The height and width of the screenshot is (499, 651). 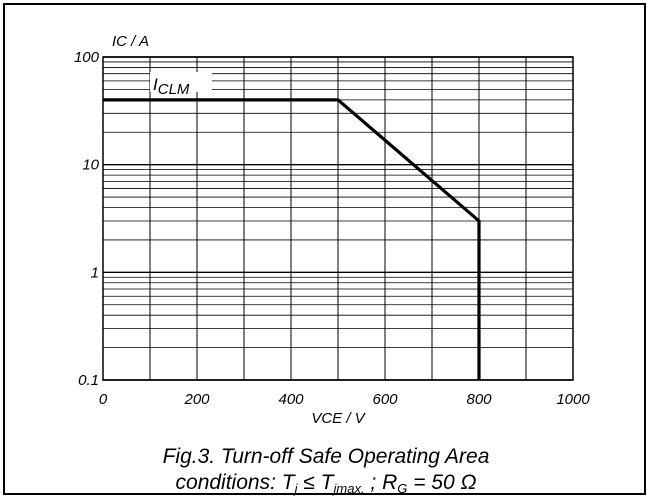 What do you see at coordinates (326, 483) in the screenshot?
I see `caption-line-2: conditions: Tj ≤ Tjmax. ; RG = 50 Ω` at bounding box center [326, 483].